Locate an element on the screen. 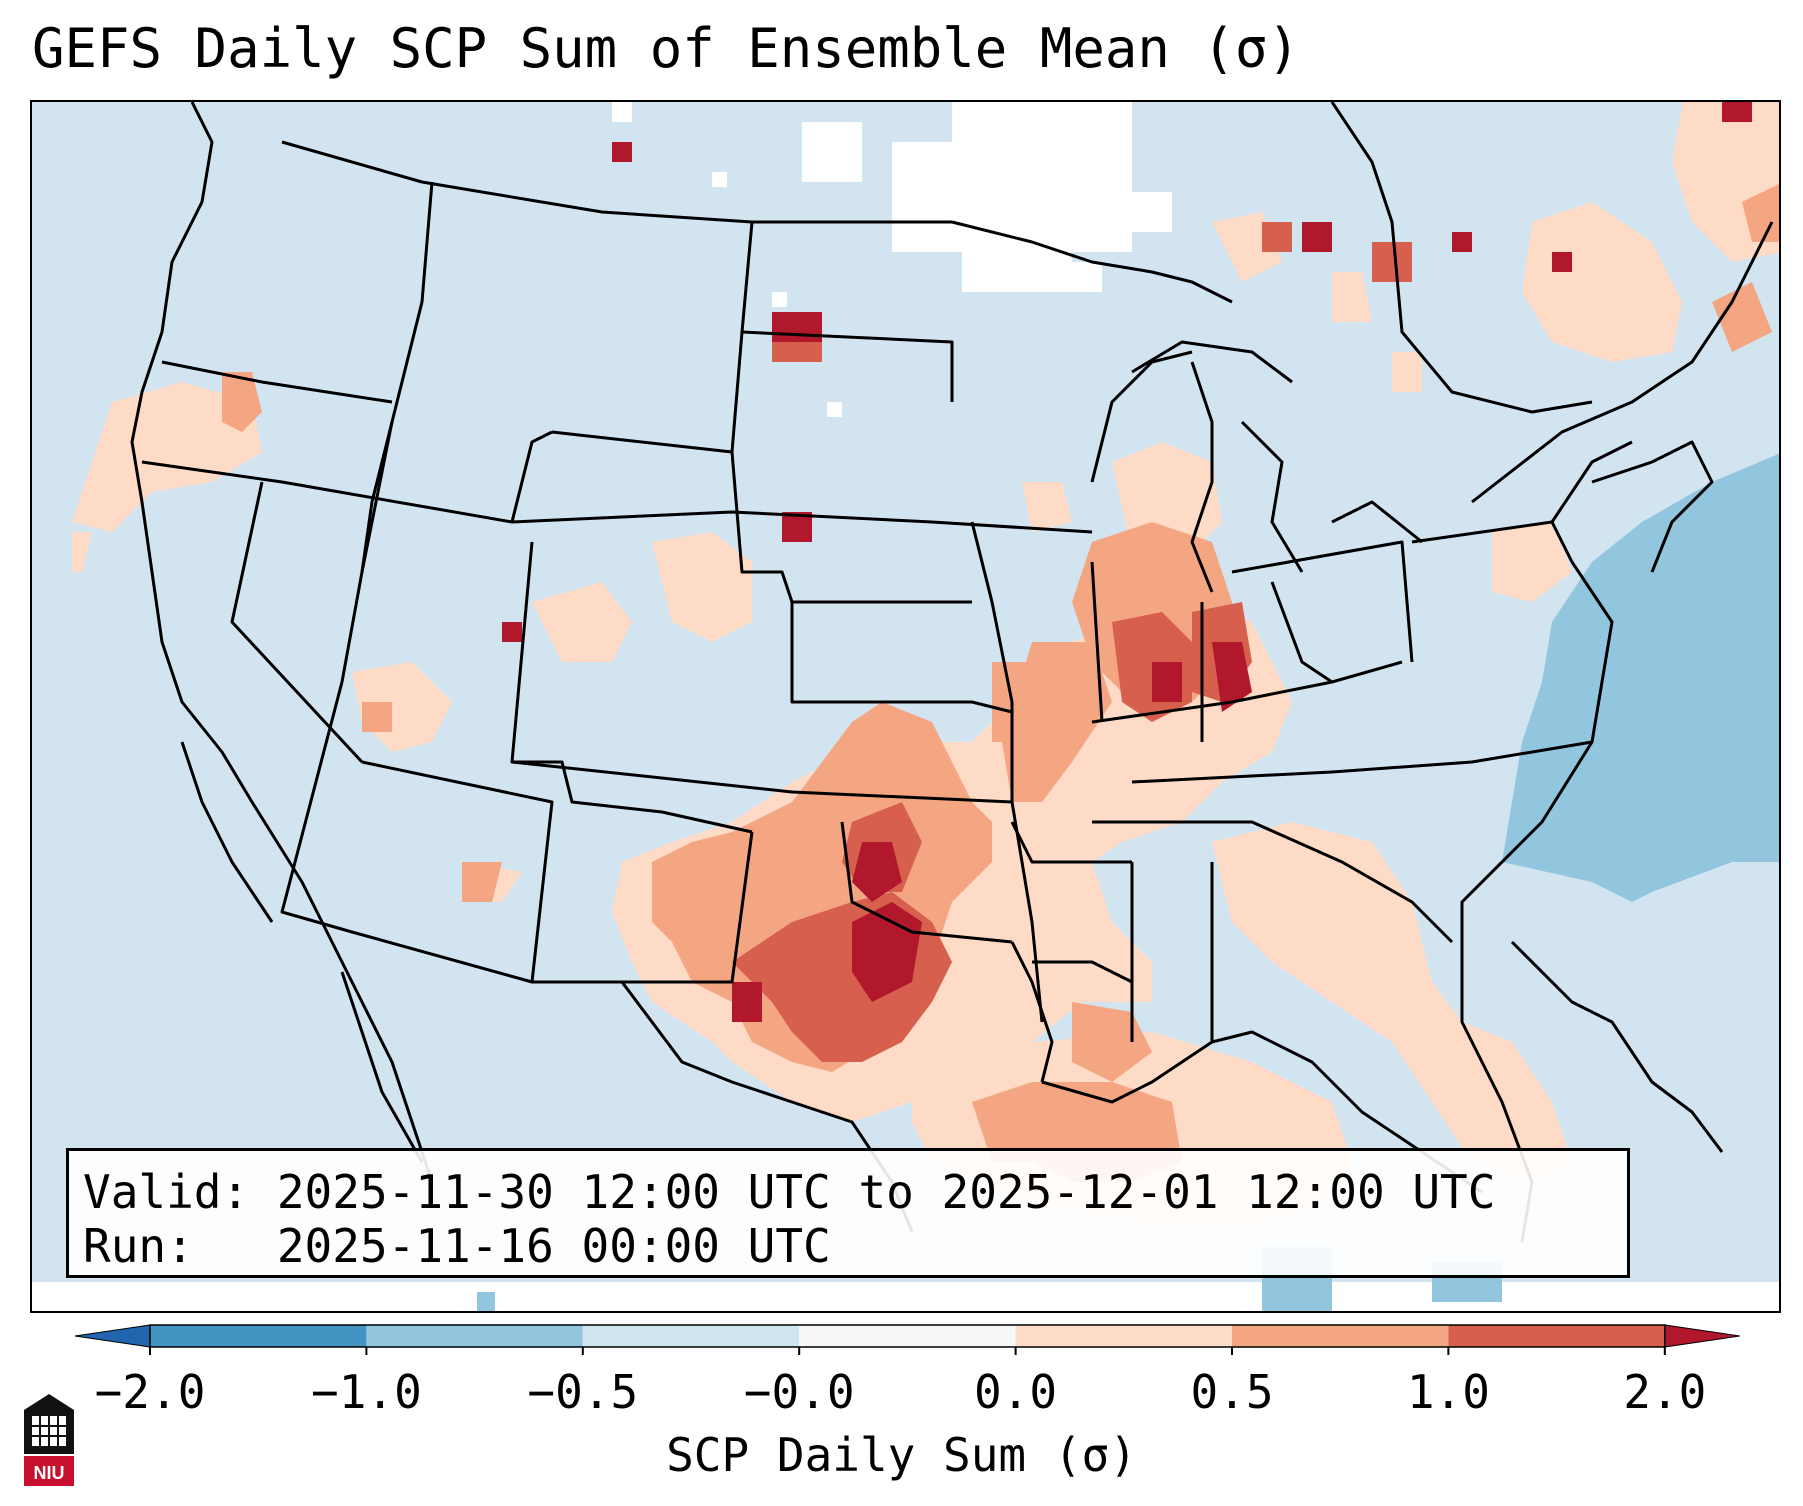  colorbar-over-extension is located at coordinates (1702, 1336).